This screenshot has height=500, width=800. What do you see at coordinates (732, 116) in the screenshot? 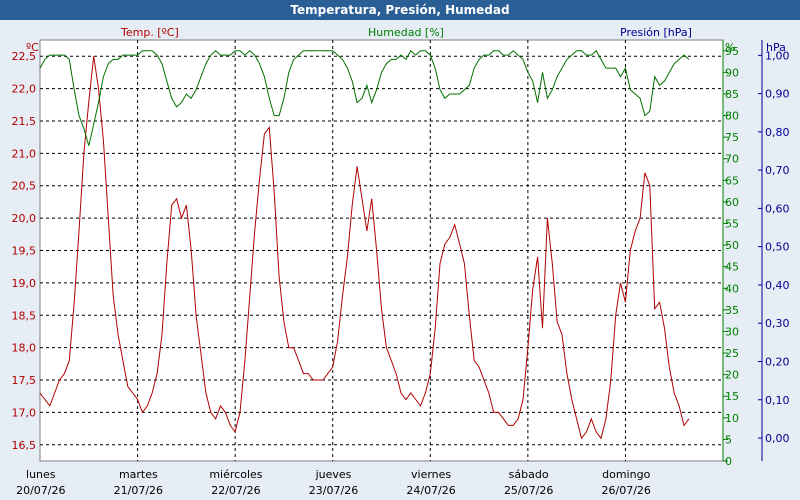
I see `humidity-tick-label: 80` at bounding box center [732, 116].